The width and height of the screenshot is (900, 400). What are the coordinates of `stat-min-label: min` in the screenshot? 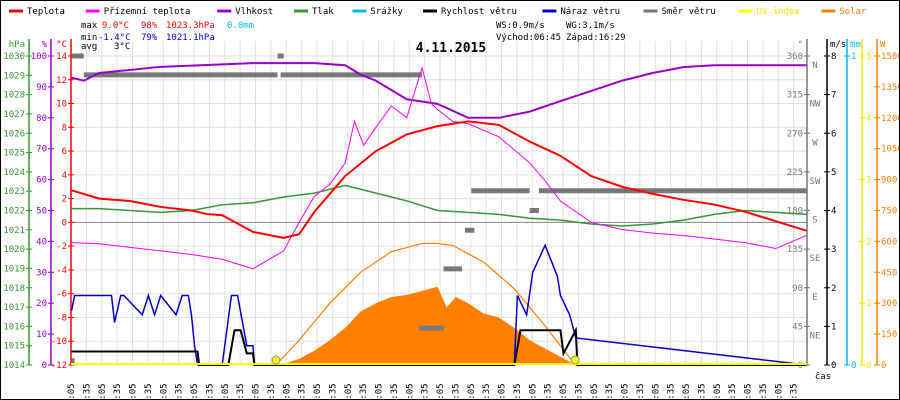 It's located at (89, 38).